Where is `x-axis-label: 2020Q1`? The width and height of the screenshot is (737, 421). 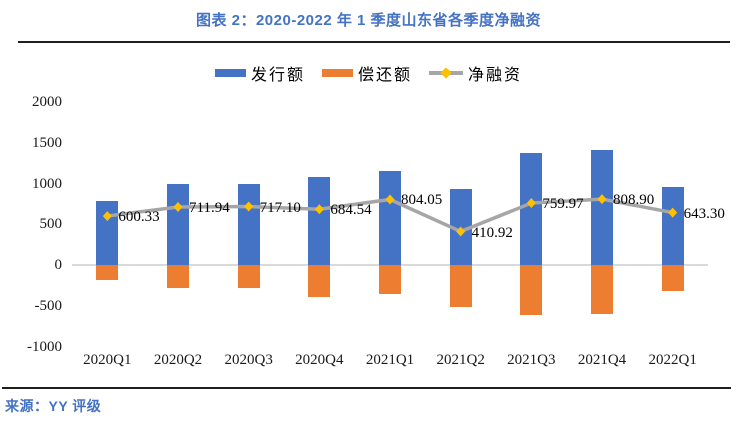
x-axis-label: 2020Q1 is located at coordinates (107, 360).